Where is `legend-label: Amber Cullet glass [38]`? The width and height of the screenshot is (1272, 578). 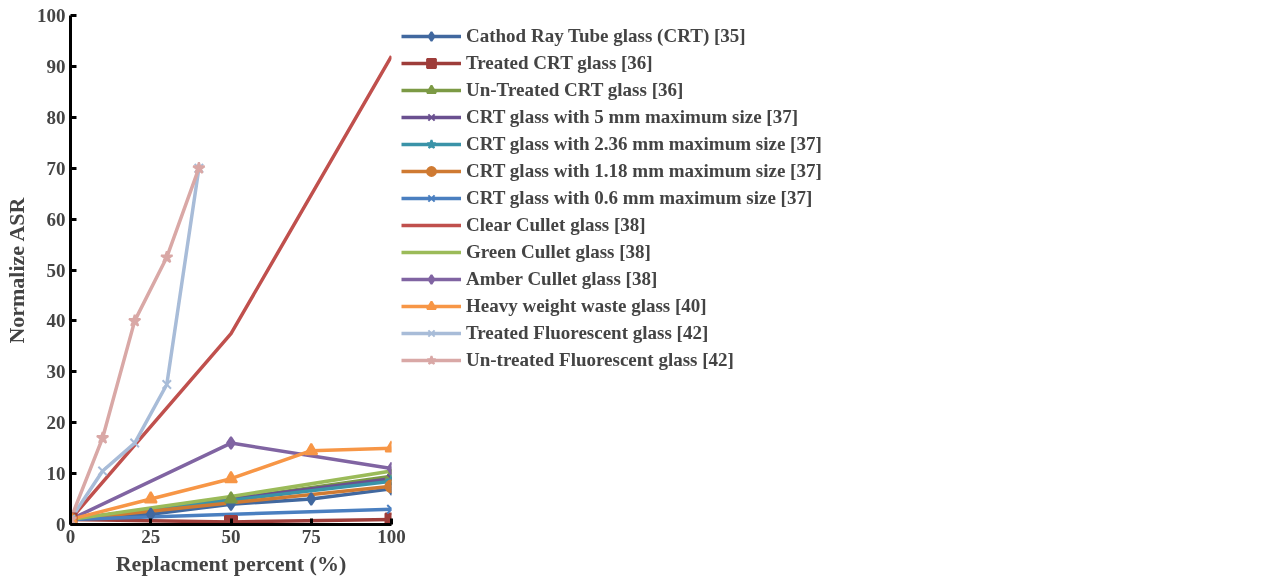 legend-label: Amber Cullet glass [38] is located at coordinates (562, 279).